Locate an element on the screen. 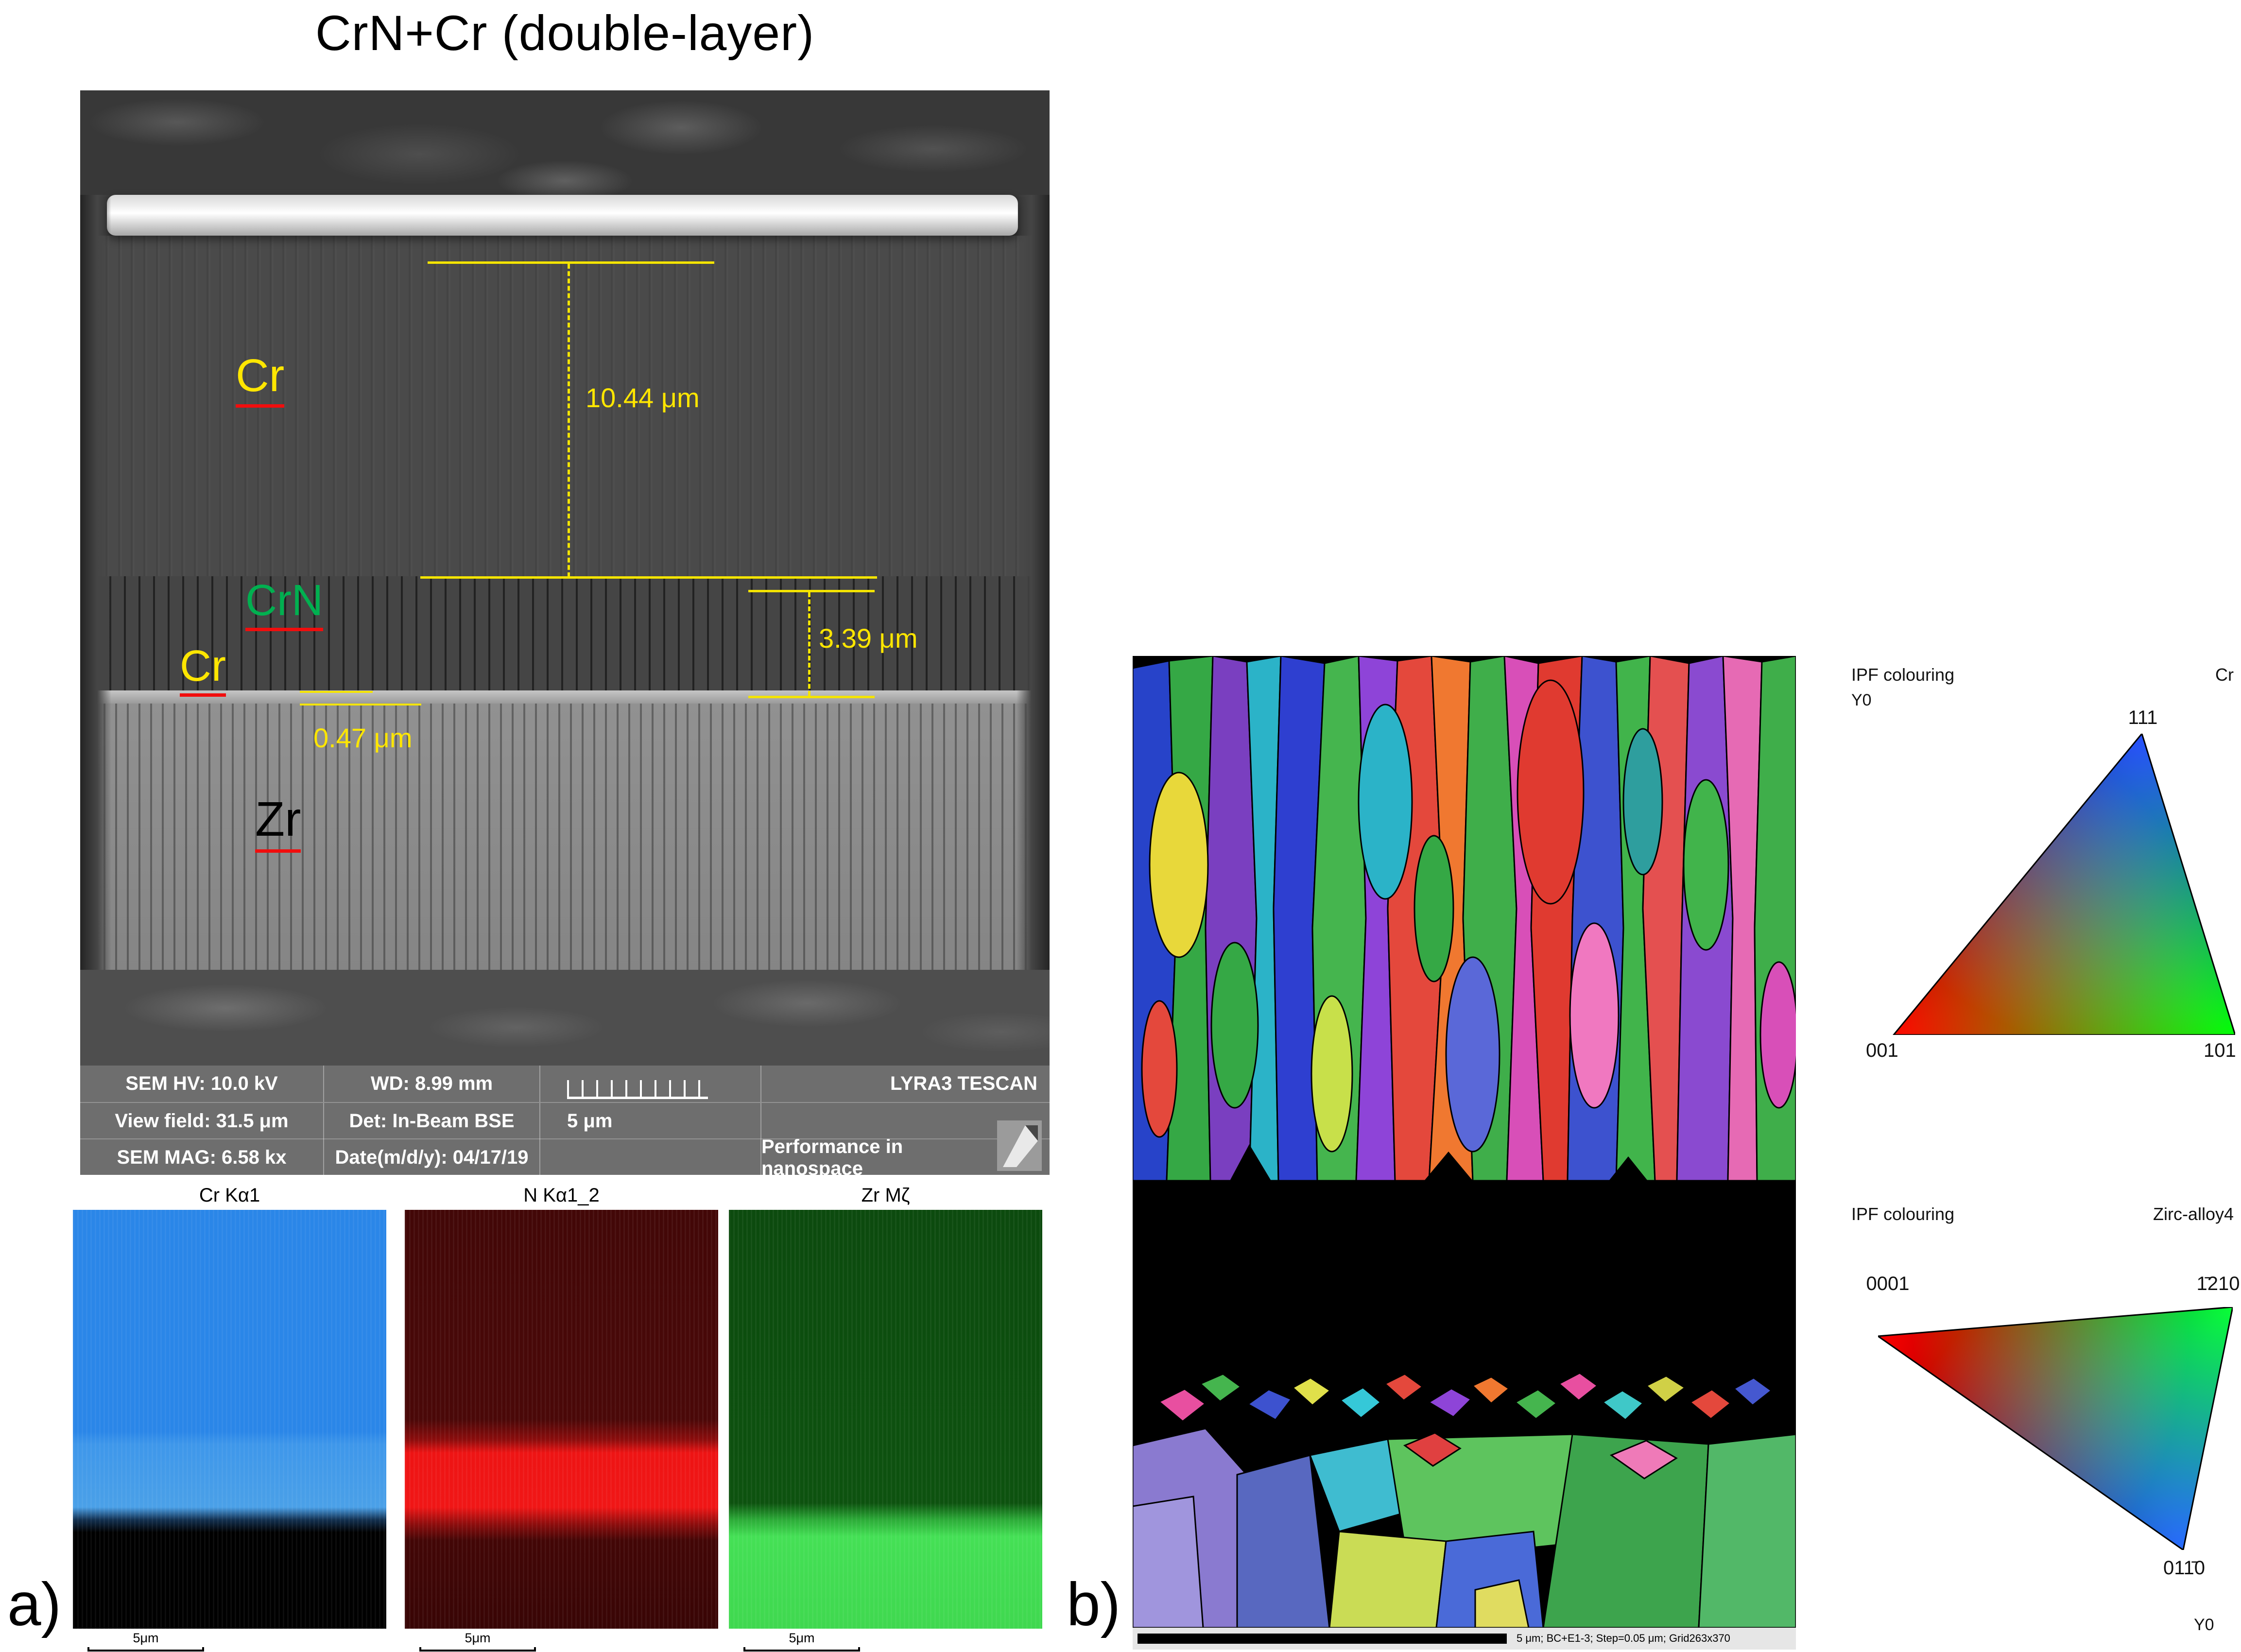 The width and height of the screenshot is (2241, 1652). eds-map-n-label: N Kα1_2 is located at coordinates (561, 1196).